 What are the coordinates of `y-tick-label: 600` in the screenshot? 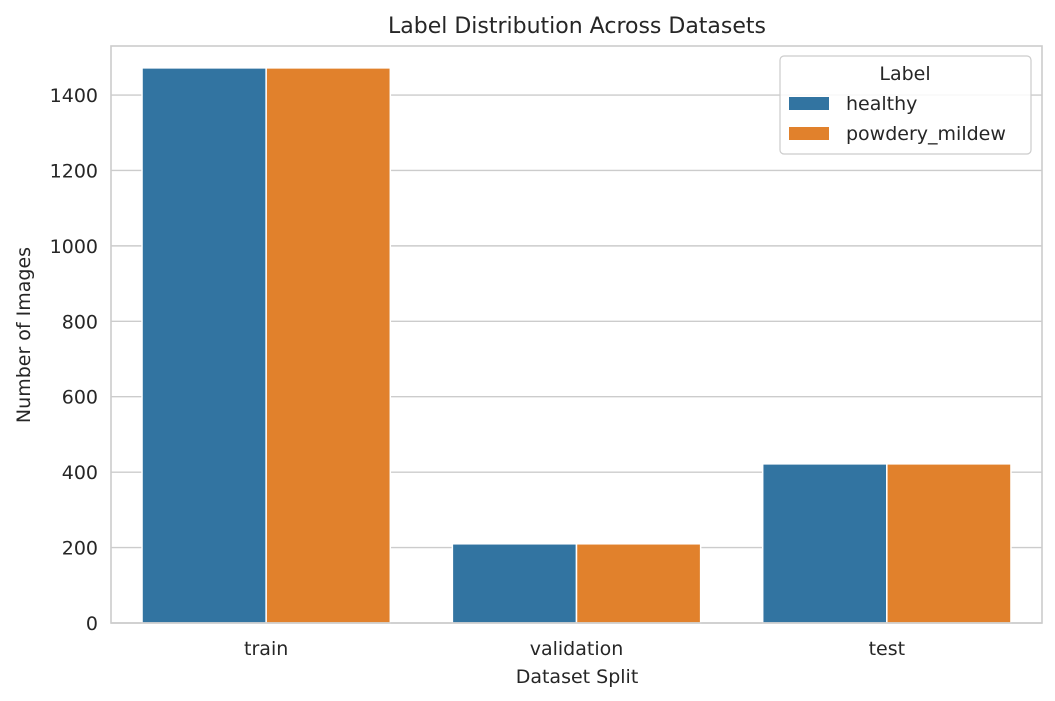 It's located at (80, 398).